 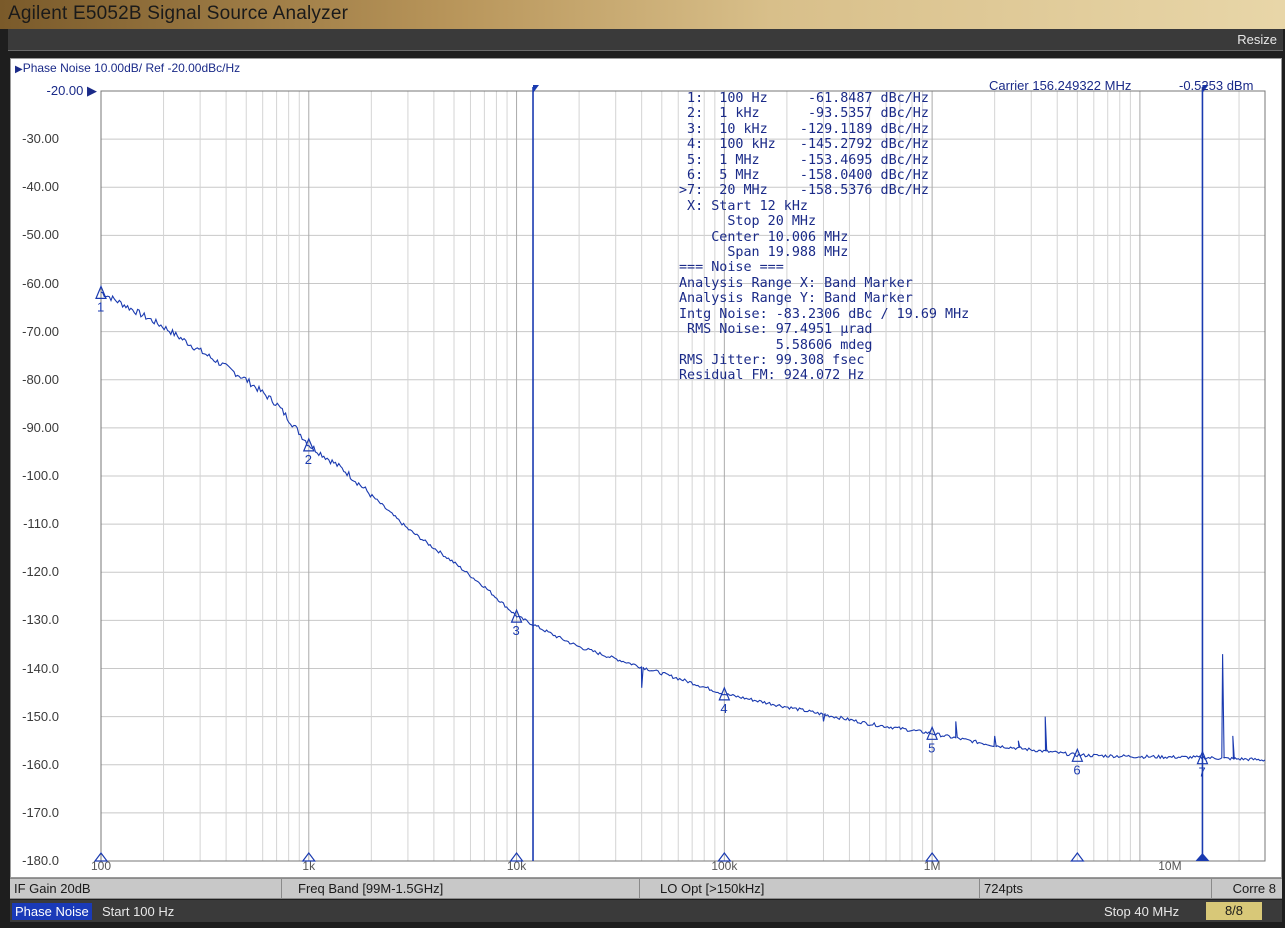 I want to click on marker-3-label: 3, so click(x=516, y=630).